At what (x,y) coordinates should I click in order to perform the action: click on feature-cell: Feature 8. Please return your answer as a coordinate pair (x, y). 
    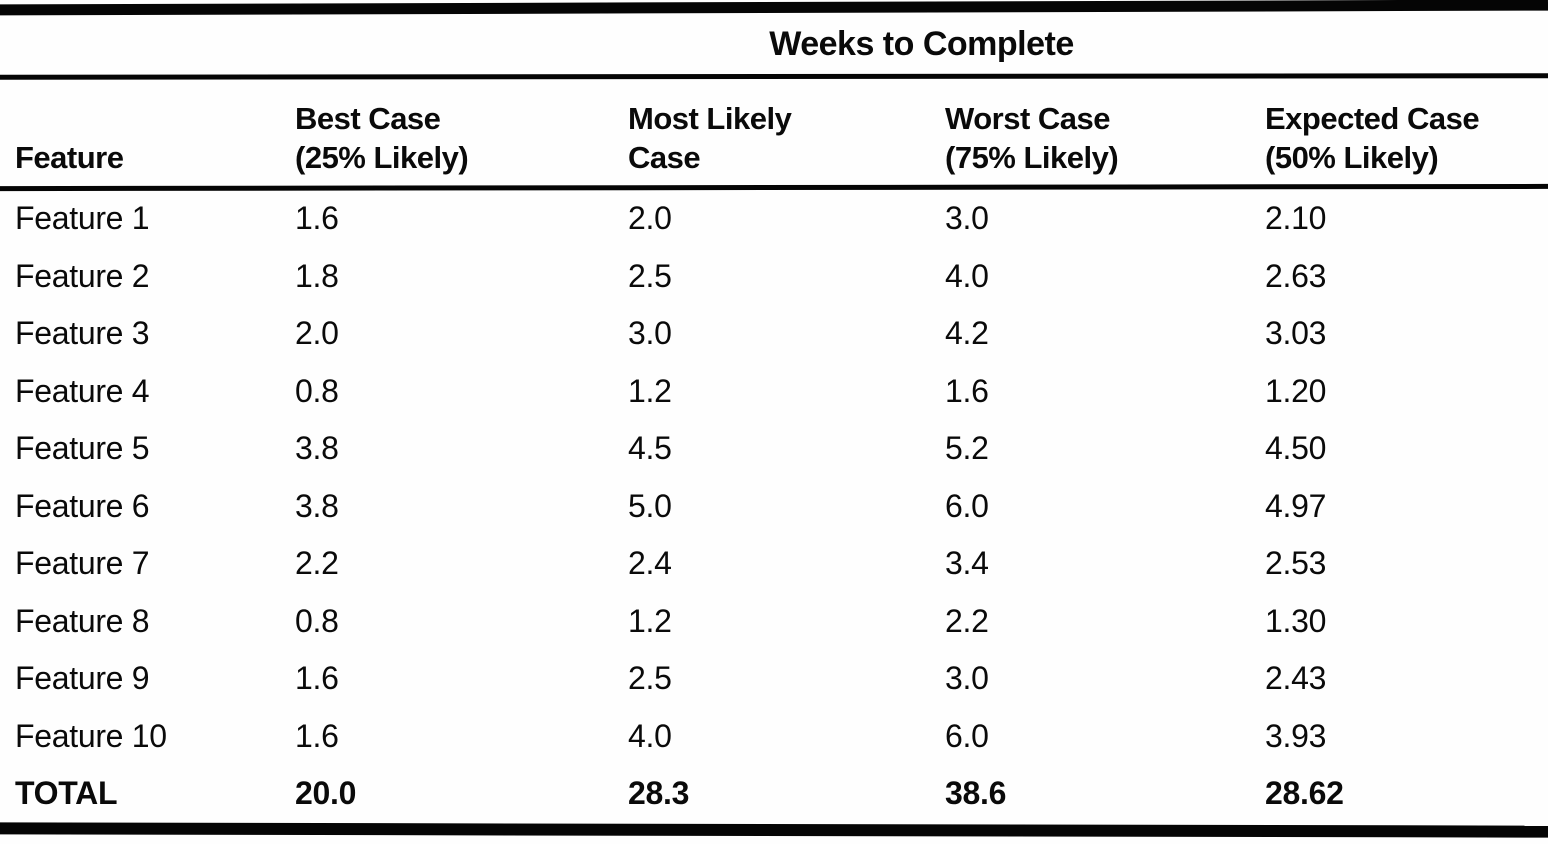
    Looking at the image, I should click on (82, 620).